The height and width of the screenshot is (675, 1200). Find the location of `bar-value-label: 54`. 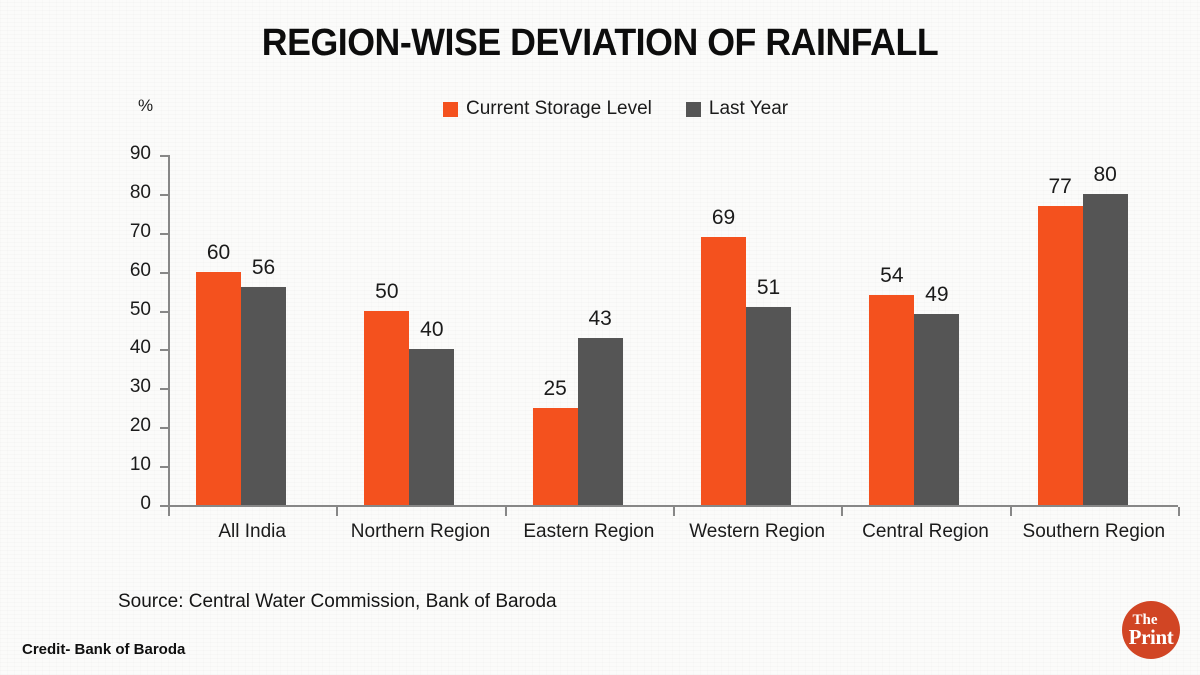

bar-value-label: 54 is located at coordinates (892, 275).